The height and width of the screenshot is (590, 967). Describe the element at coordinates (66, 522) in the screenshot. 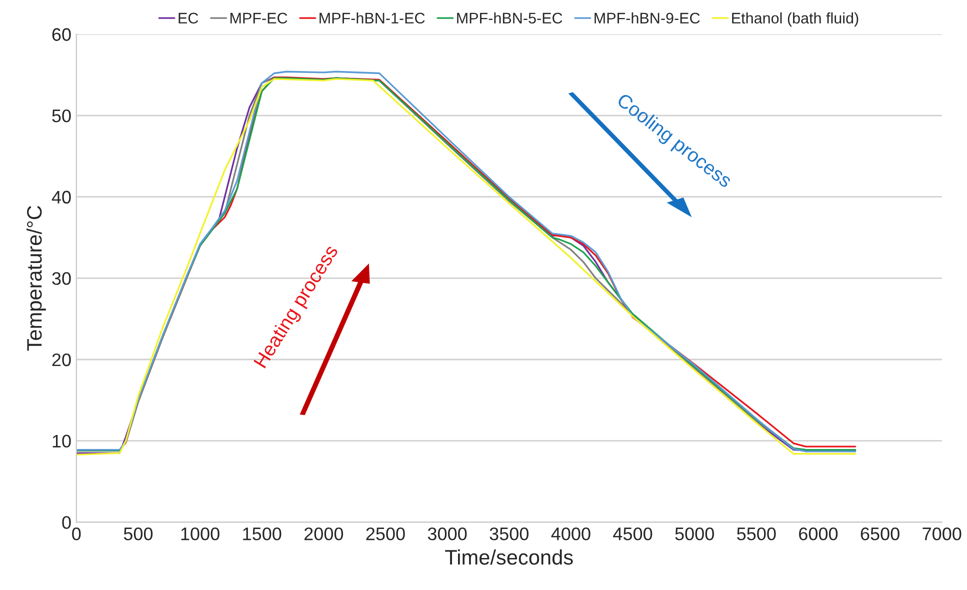

I see `y-tick-label: 0` at that location.